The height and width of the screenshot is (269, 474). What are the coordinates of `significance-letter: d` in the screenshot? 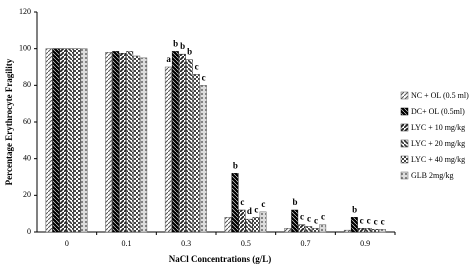 It's located at (249, 211).